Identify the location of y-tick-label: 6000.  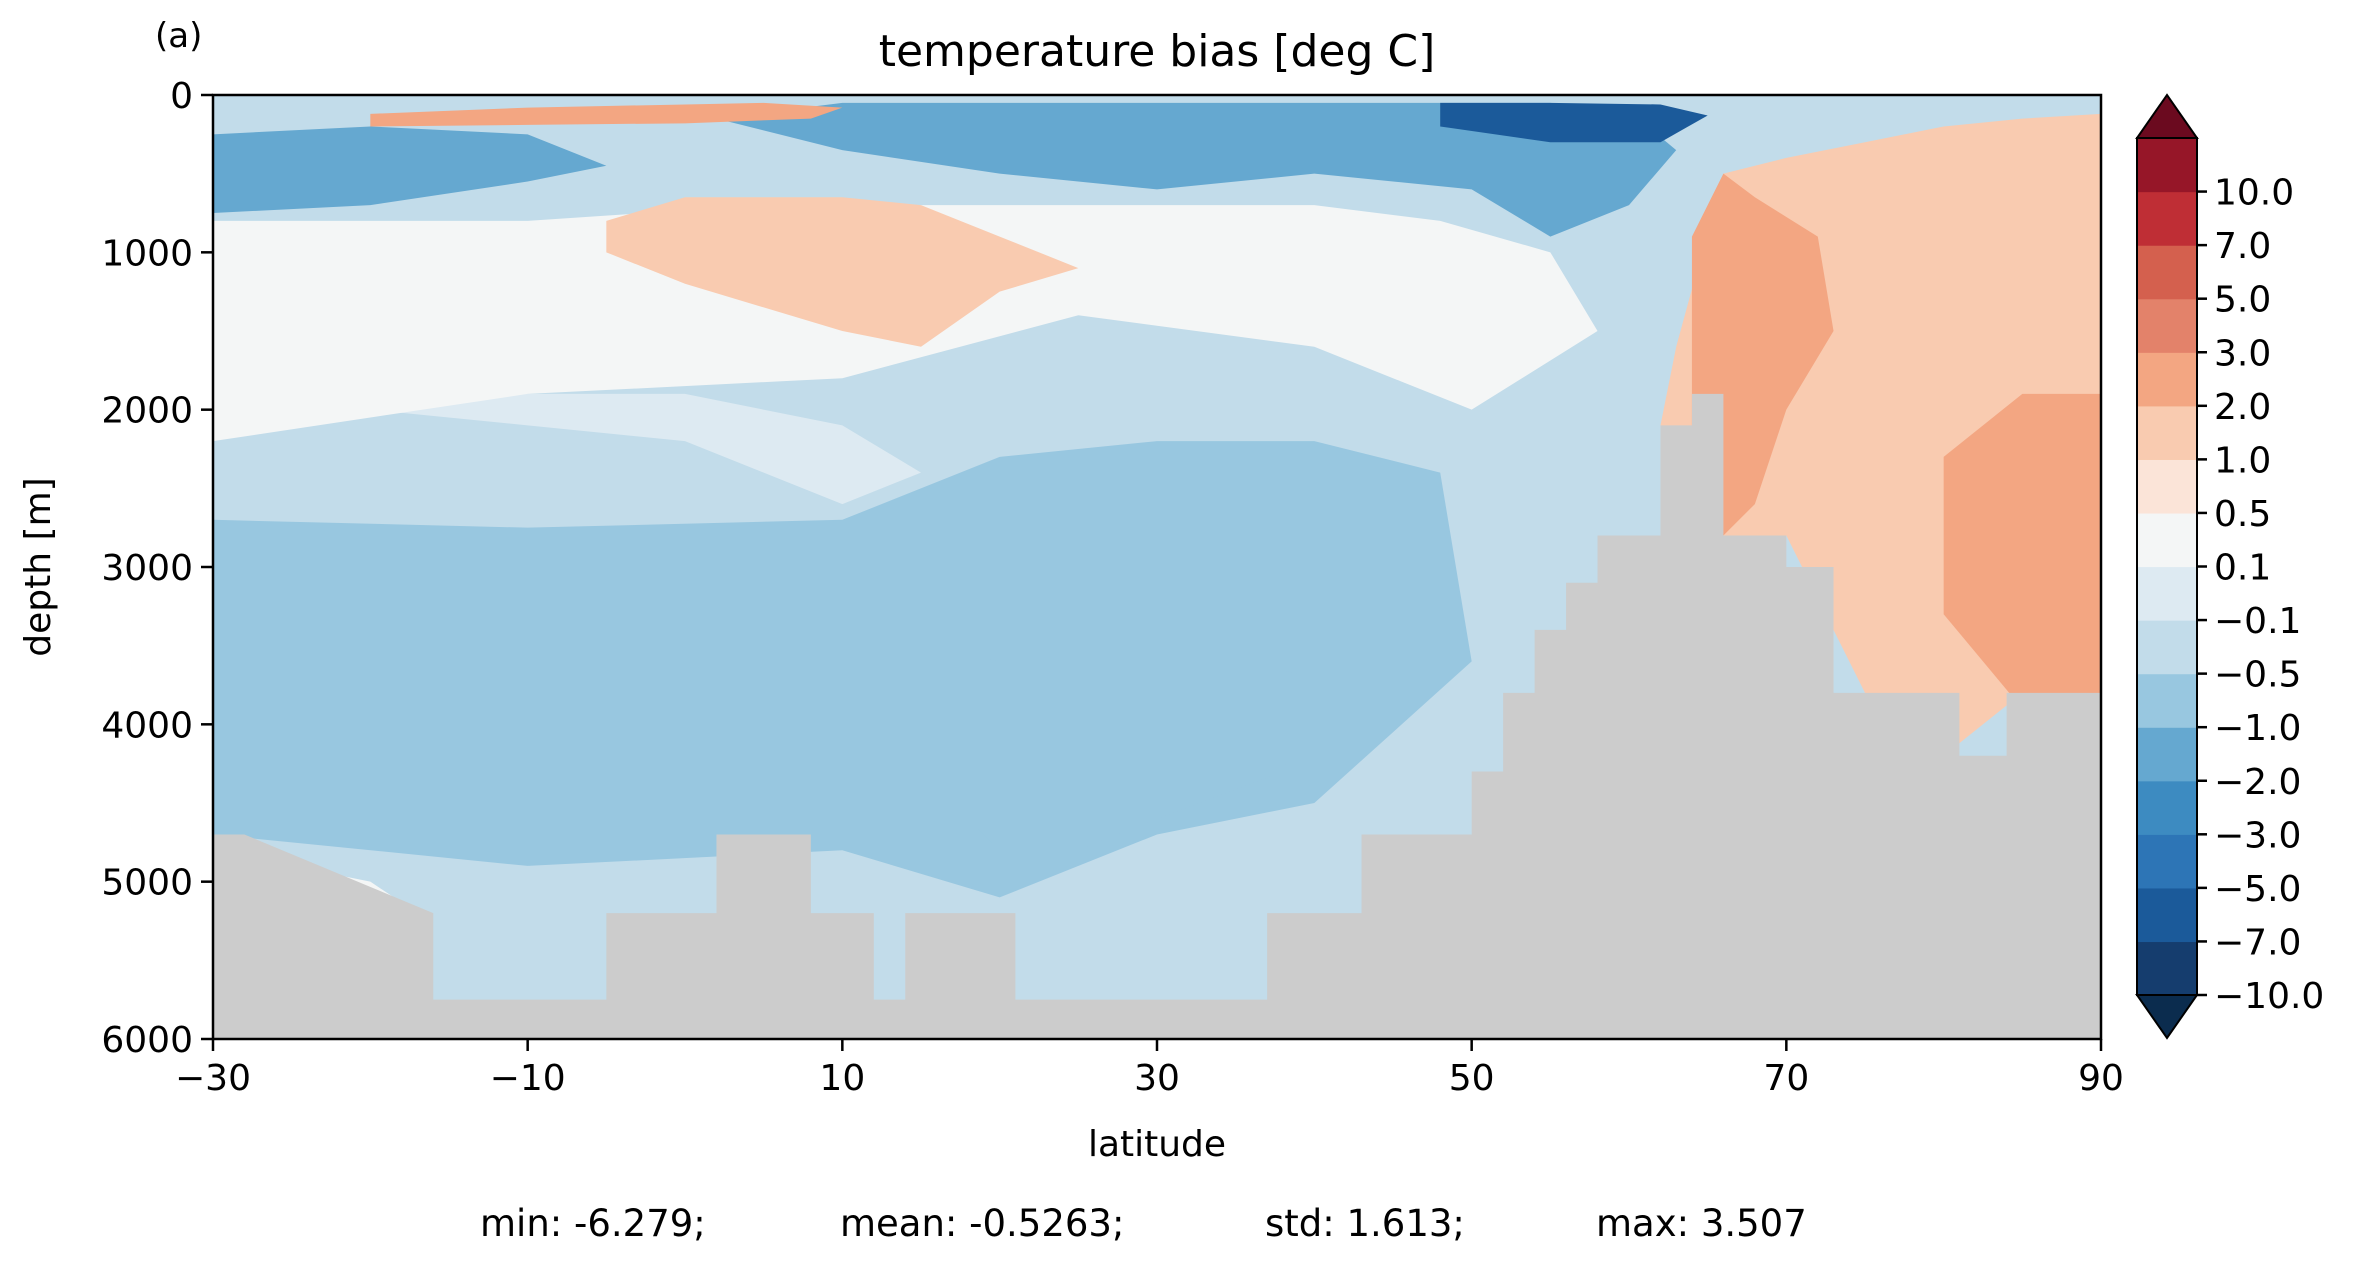
(147, 1040).